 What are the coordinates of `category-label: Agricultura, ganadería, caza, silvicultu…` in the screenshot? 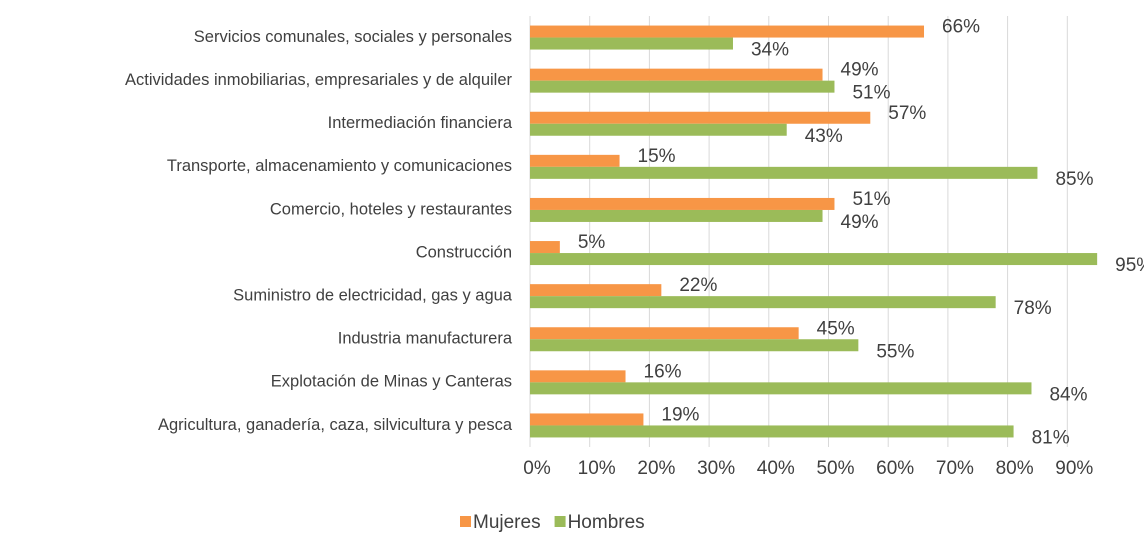 It's located at (335, 425).